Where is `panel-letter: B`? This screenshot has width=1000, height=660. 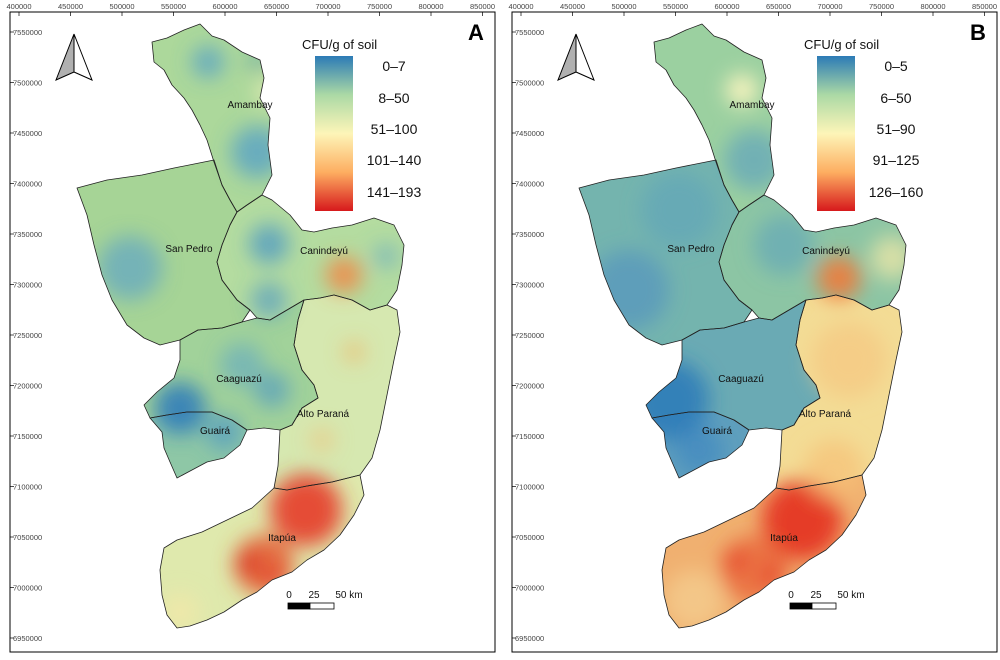
panel-letter: B is located at coordinates (978, 32).